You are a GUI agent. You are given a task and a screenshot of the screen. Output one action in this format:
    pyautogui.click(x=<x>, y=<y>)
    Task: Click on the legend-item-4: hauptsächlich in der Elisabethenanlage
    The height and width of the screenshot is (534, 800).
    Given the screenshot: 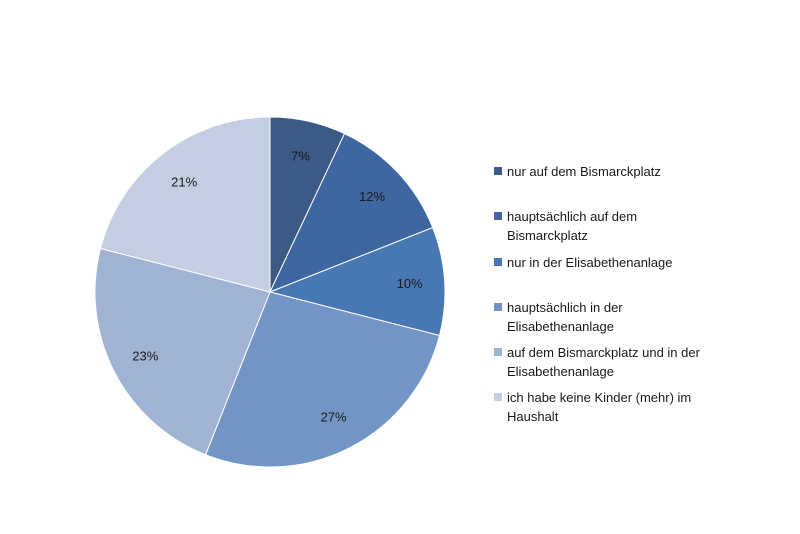 What is the action you would take?
    pyautogui.click(x=639, y=317)
    